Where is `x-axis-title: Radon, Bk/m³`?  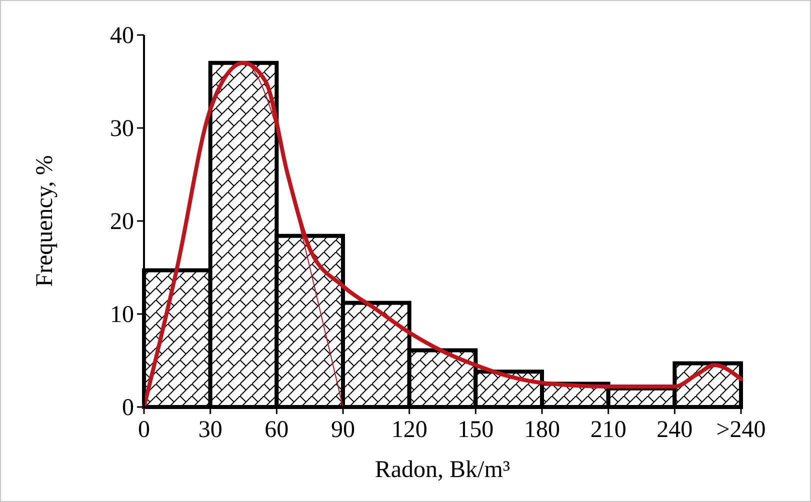 x-axis-title: Radon, Bk/m³ is located at coordinates (442, 470).